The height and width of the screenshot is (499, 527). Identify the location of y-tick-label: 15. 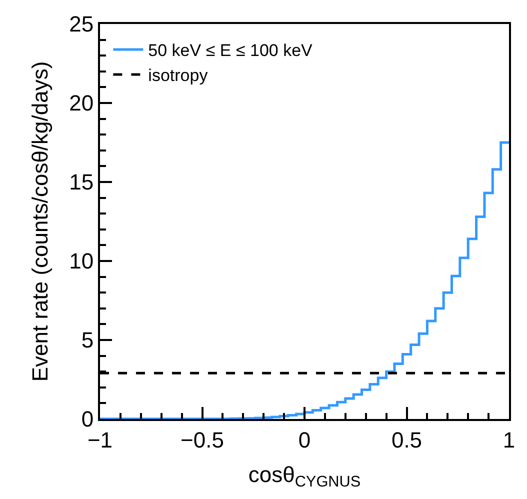
(81, 182).